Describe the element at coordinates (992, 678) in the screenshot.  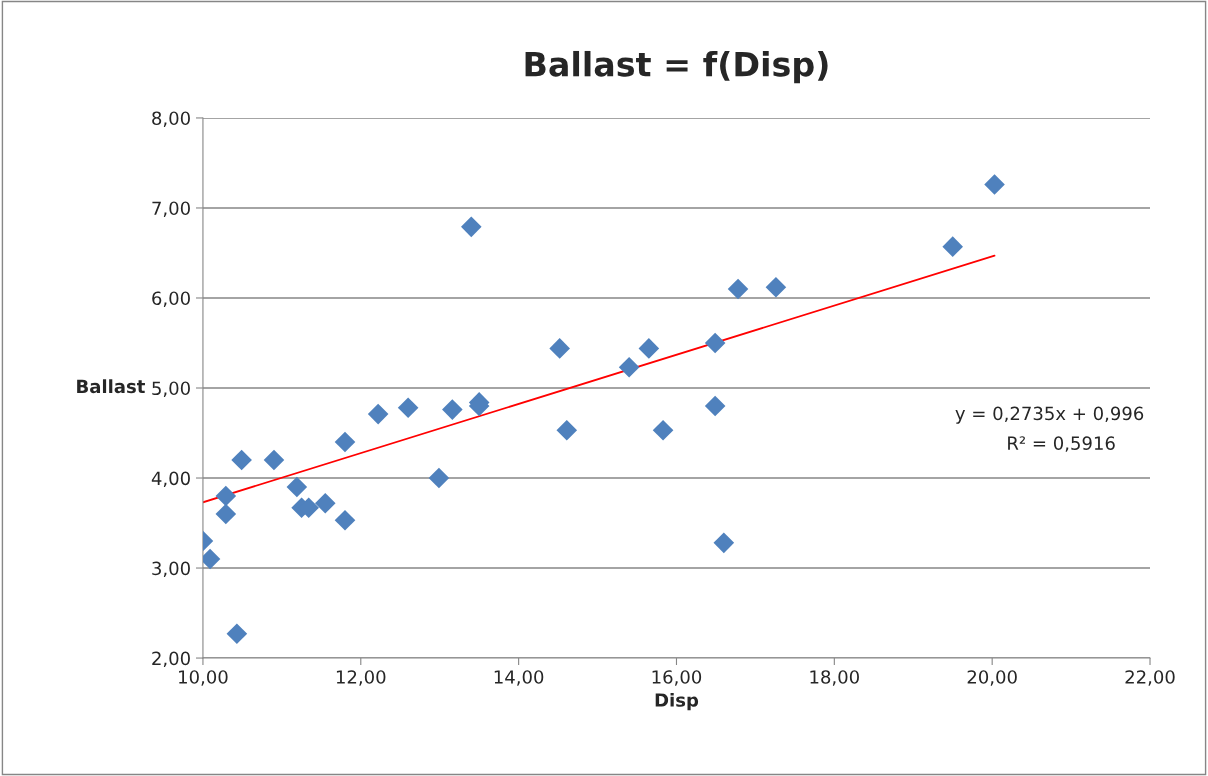
I see `x-tick-label: 20,00` at that location.